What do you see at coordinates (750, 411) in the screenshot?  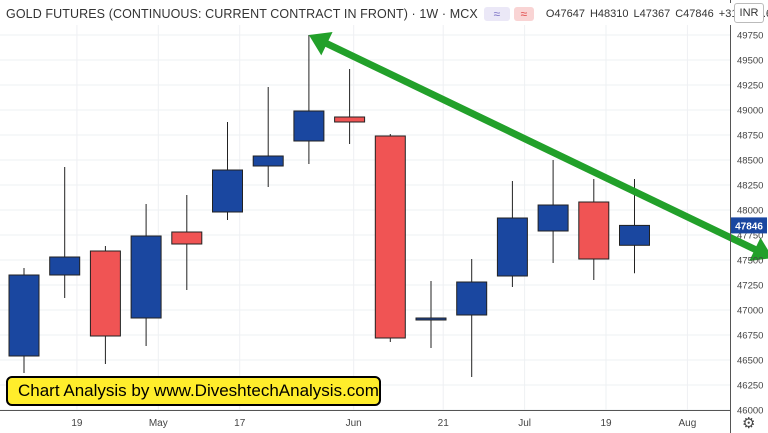 I see `y-tick-label: 46000` at bounding box center [750, 411].